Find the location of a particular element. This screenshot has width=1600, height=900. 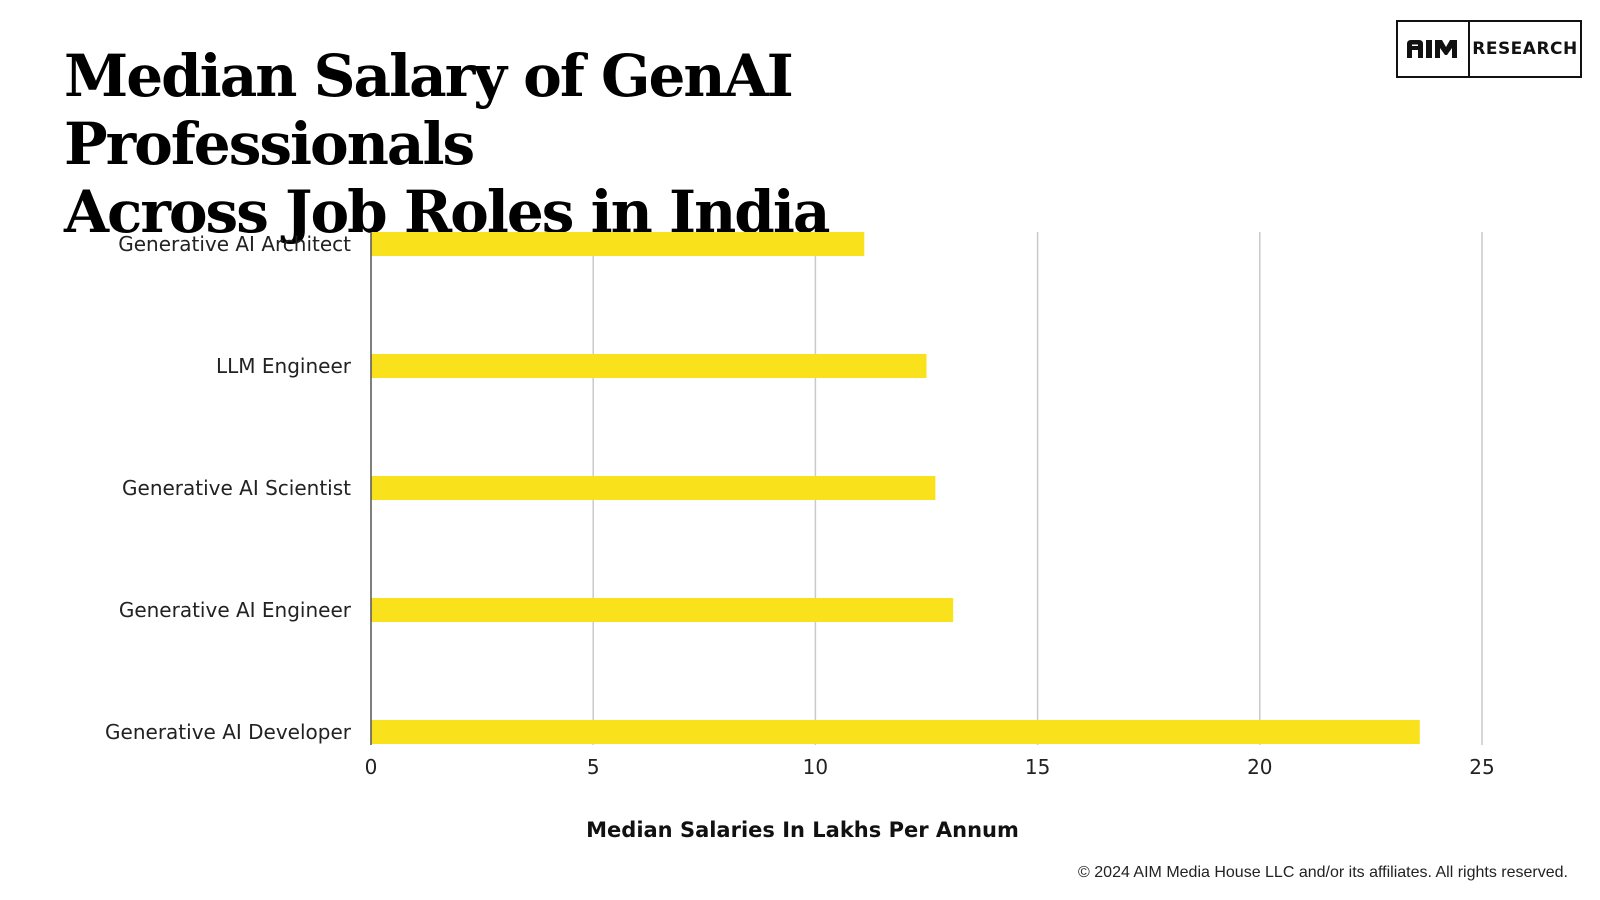

x-tick-label-20: 20 is located at coordinates (1259, 767).